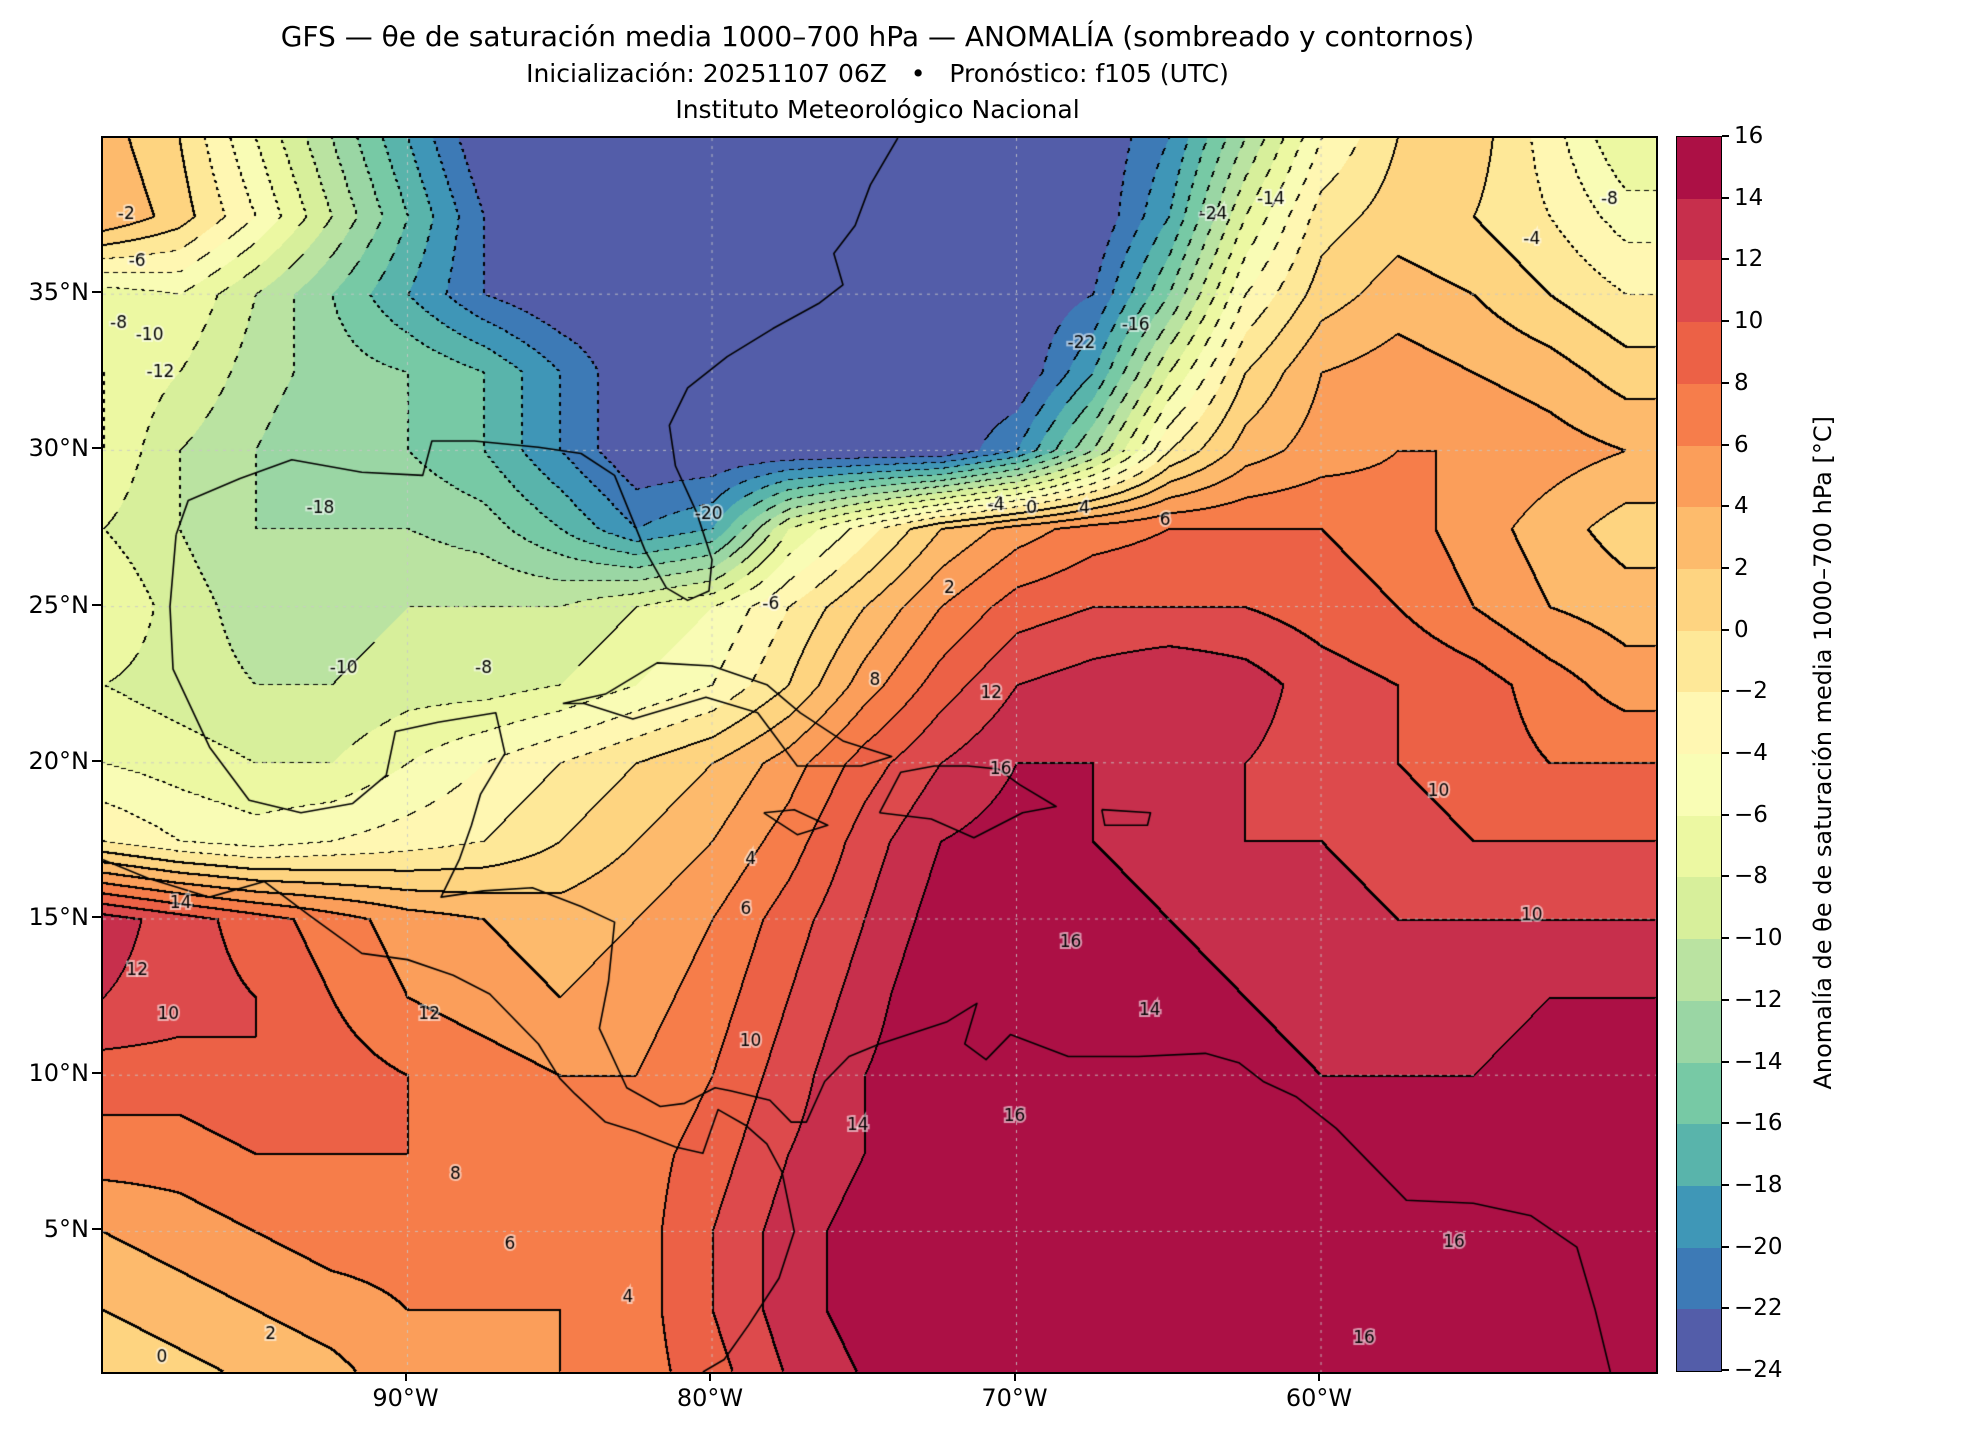 The image size is (1980, 1440). I want to click on colorbar-tick-label: 16, so click(1749, 136).